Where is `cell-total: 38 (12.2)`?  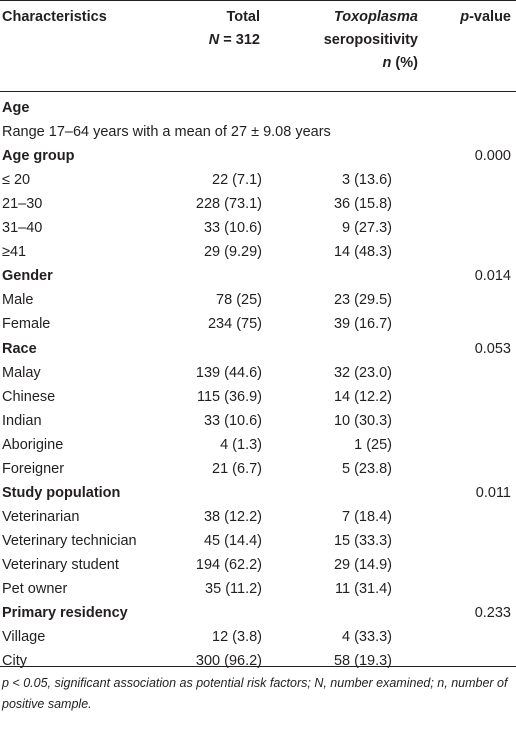
cell-total: 38 (12.2) is located at coordinates (232, 516).